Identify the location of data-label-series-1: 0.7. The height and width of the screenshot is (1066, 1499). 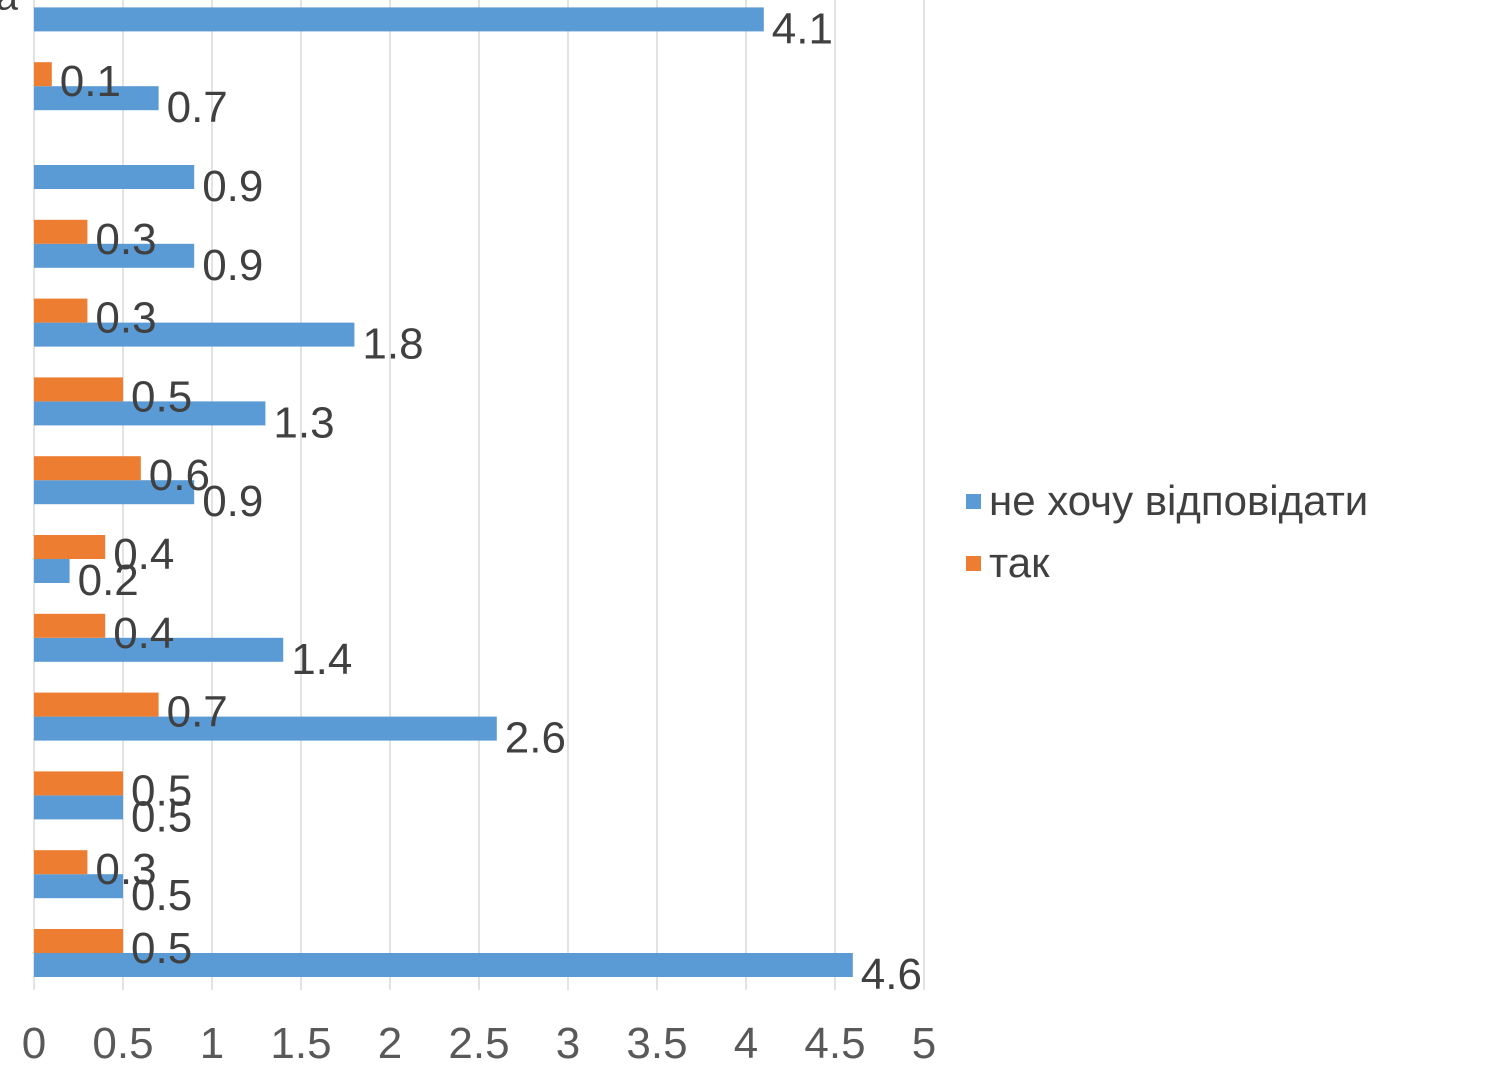
(197, 107).